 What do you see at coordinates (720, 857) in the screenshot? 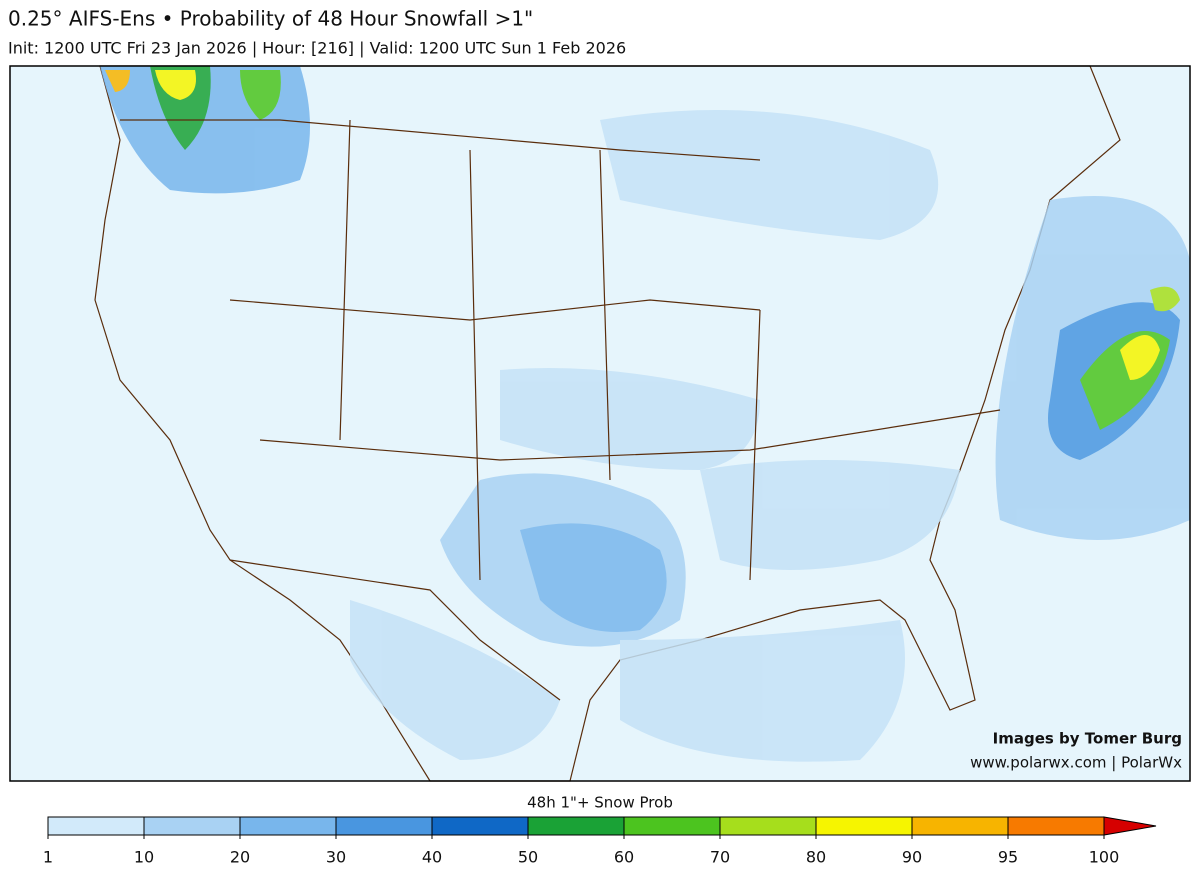
I see `colorbar-tick-label: 70` at bounding box center [720, 857].